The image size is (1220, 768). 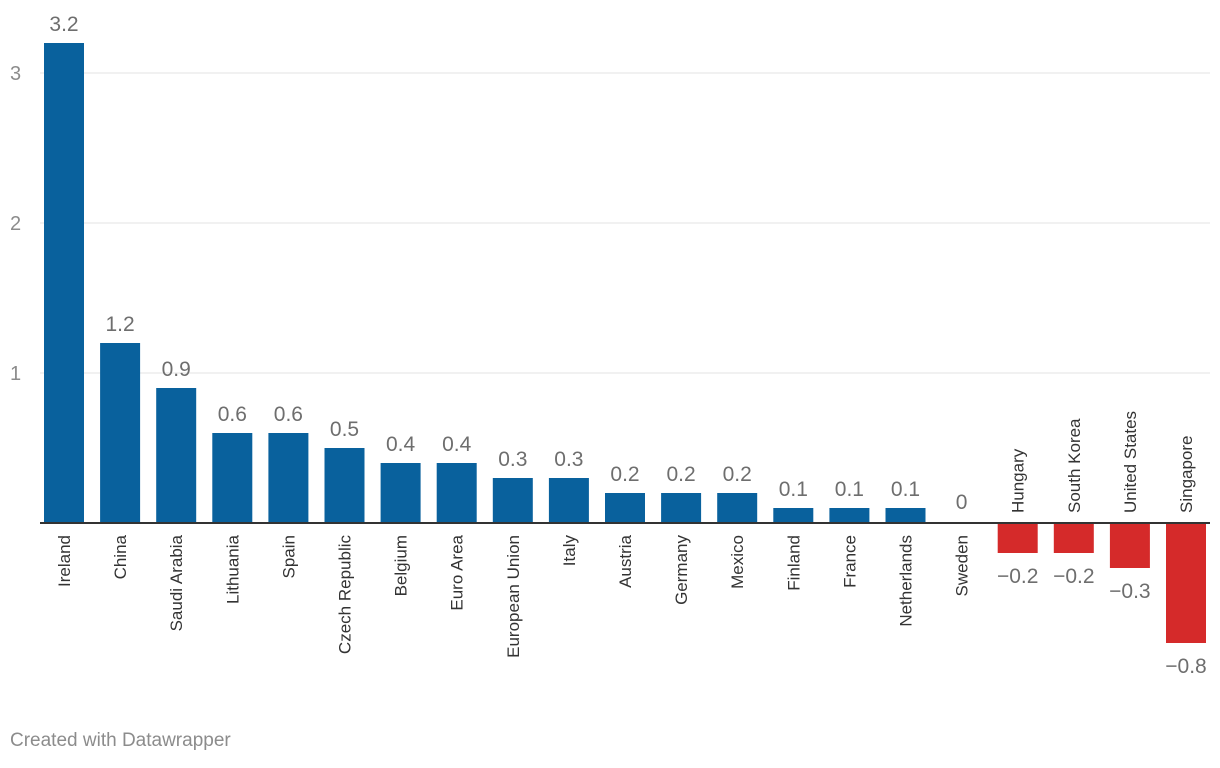 What do you see at coordinates (15, 224) in the screenshot?
I see `y-tick-label: 2` at bounding box center [15, 224].